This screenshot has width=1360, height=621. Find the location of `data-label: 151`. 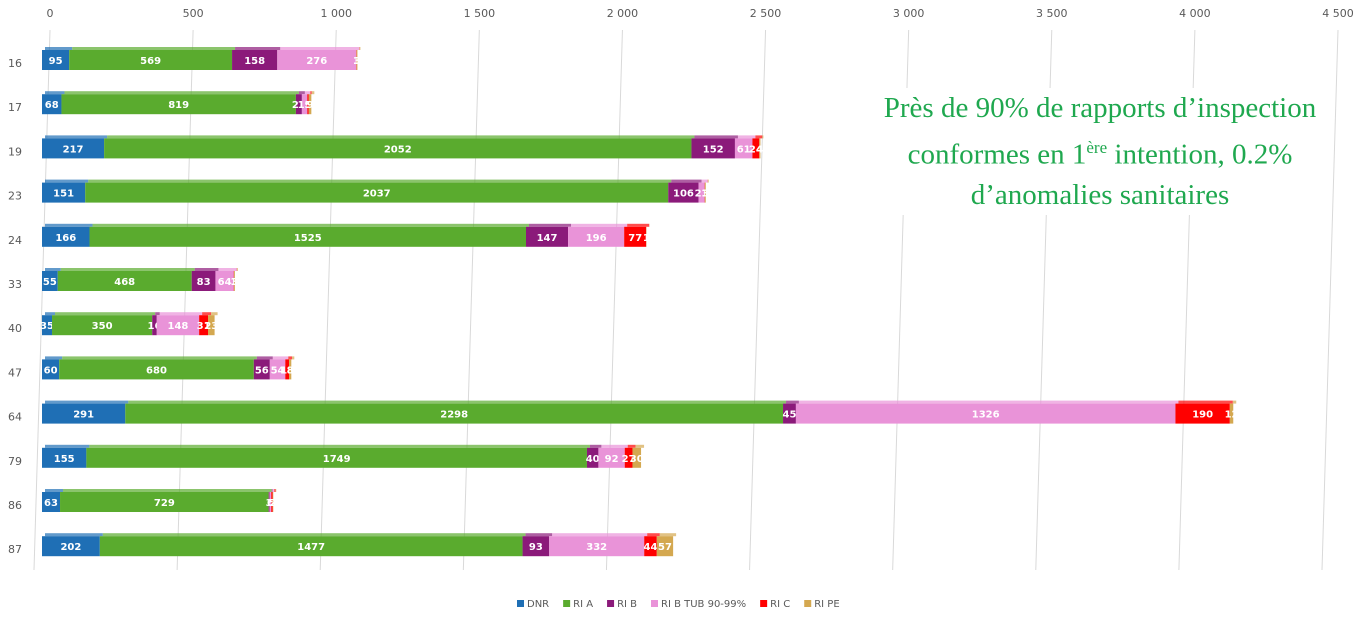

data-label: 151 is located at coordinates (63, 194).